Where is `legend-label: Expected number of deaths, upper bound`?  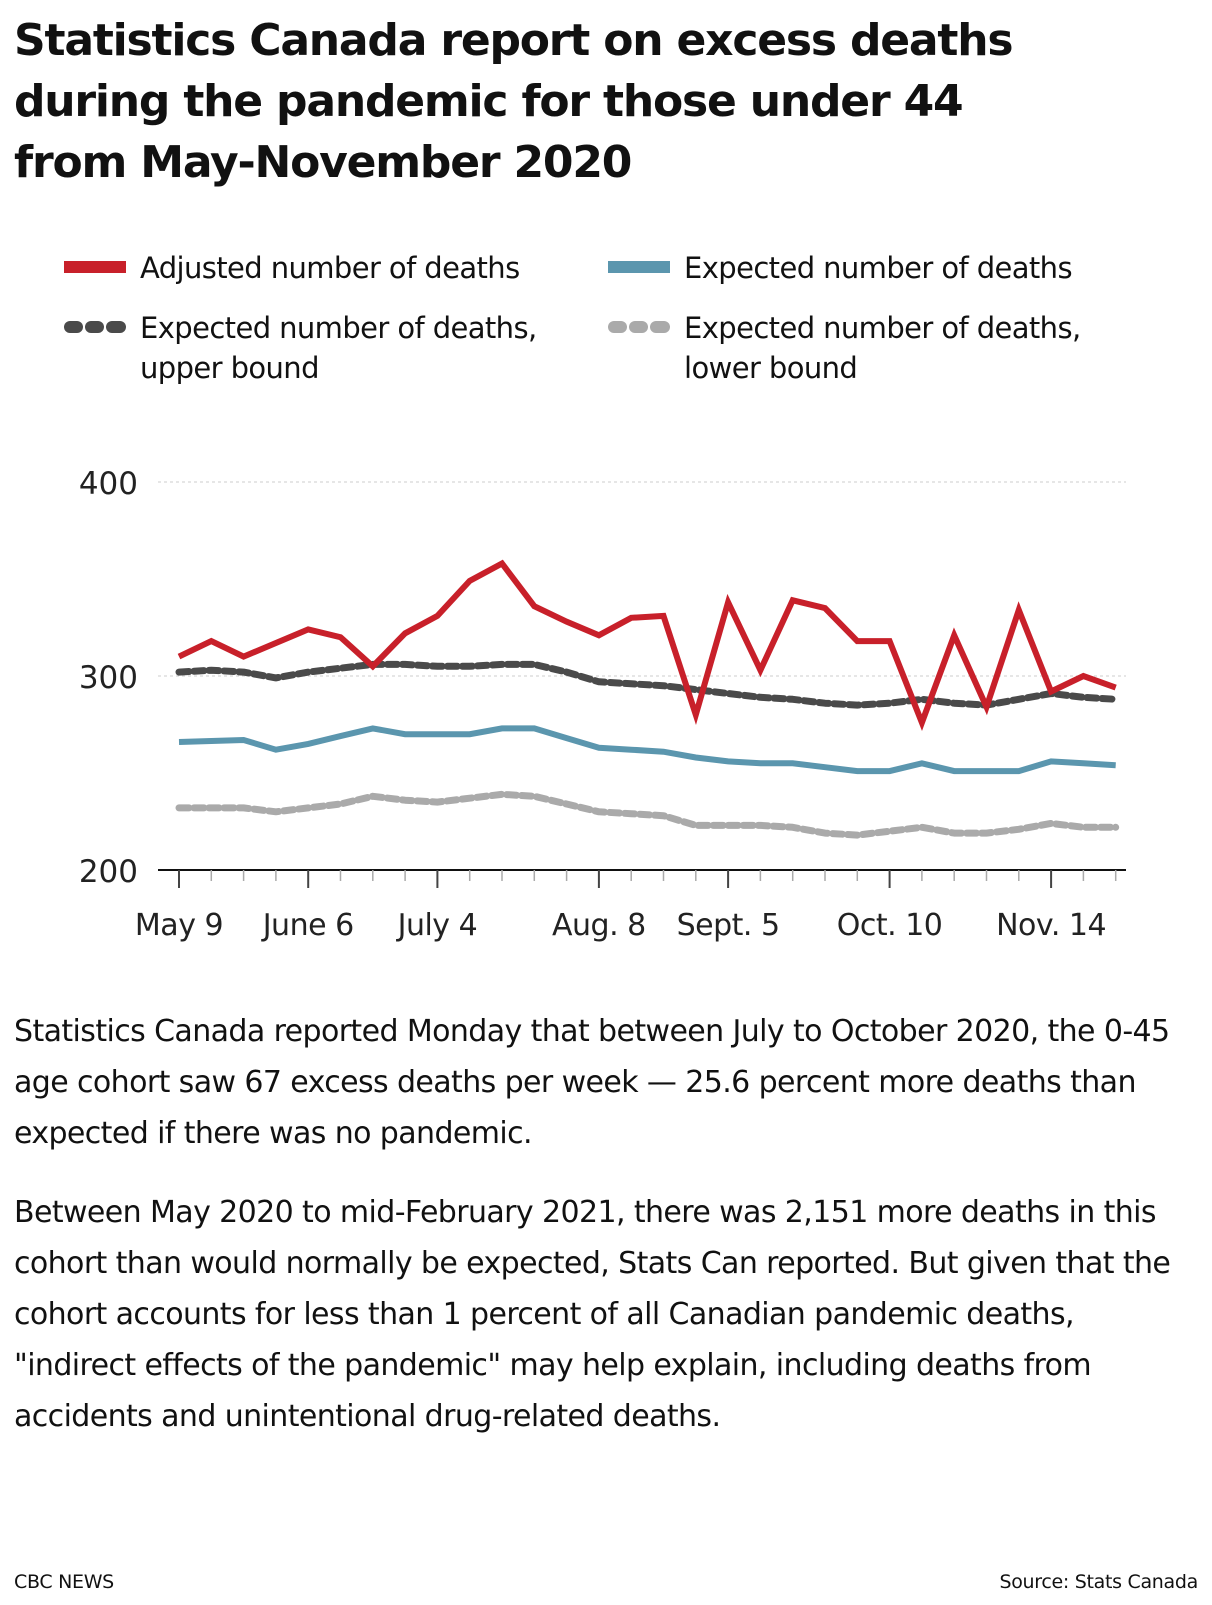 legend-label: Expected number of deaths, upper bound is located at coordinates (338, 348).